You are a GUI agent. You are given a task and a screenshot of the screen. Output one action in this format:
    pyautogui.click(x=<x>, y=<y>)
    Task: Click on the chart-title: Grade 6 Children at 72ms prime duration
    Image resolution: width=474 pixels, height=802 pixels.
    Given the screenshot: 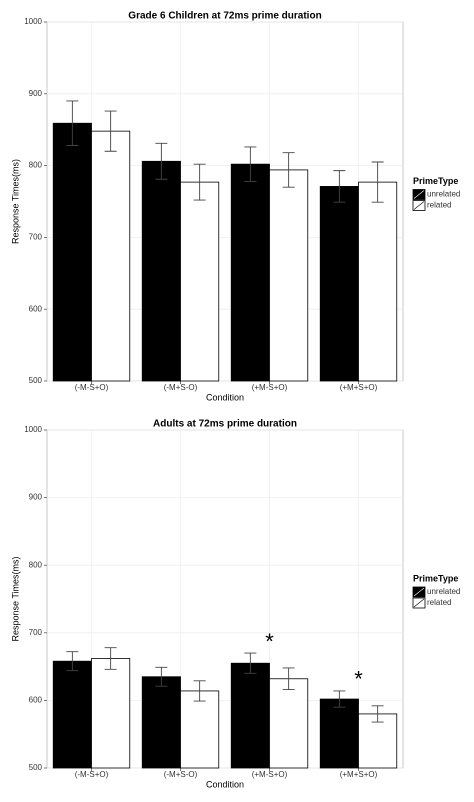 What is the action you would take?
    pyautogui.click(x=224, y=16)
    